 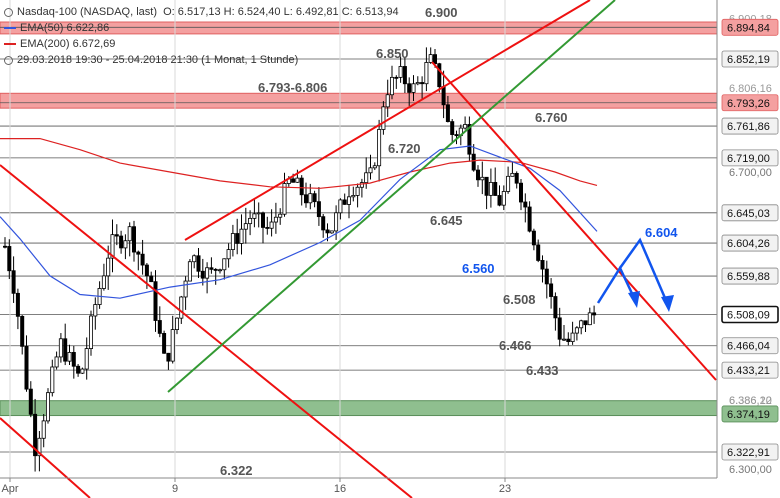 What do you see at coordinates (8, 12) in the screenshot?
I see `collapse-icon` at bounding box center [8, 12].